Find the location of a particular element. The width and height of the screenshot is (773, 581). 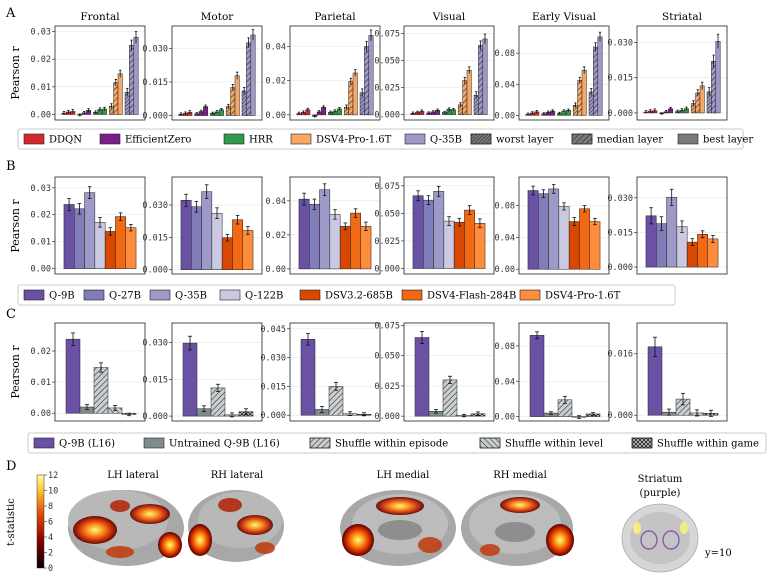

title-a-2: Parietal is located at coordinates (335, 17).